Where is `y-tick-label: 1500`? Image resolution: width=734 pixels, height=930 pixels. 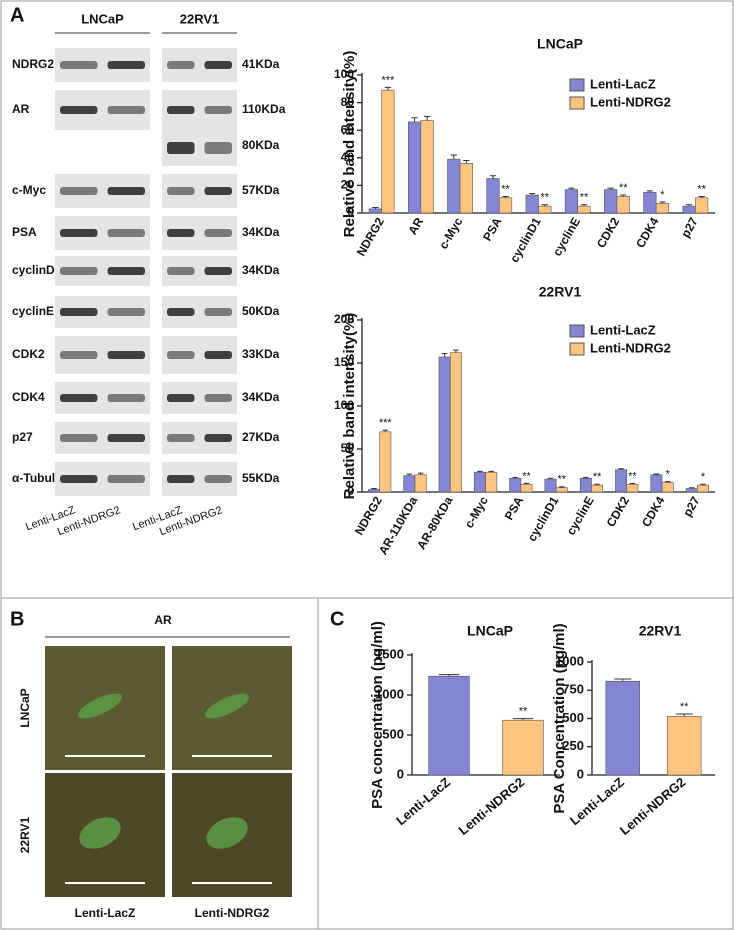
y-tick-label: 1500 is located at coordinates (389, 653).